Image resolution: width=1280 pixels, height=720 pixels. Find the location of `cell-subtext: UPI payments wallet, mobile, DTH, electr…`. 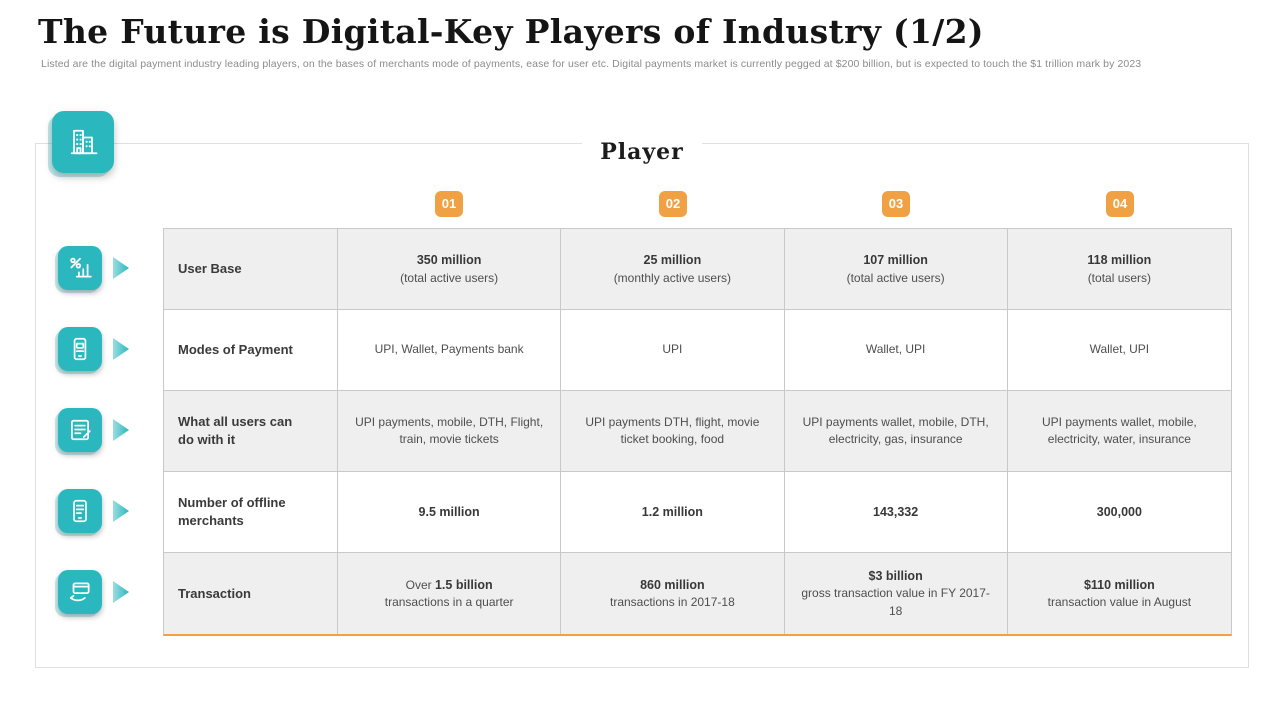

cell-subtext: UPI payments wallet, mobile, DTH, electr… is located at coordinates (895, 430).